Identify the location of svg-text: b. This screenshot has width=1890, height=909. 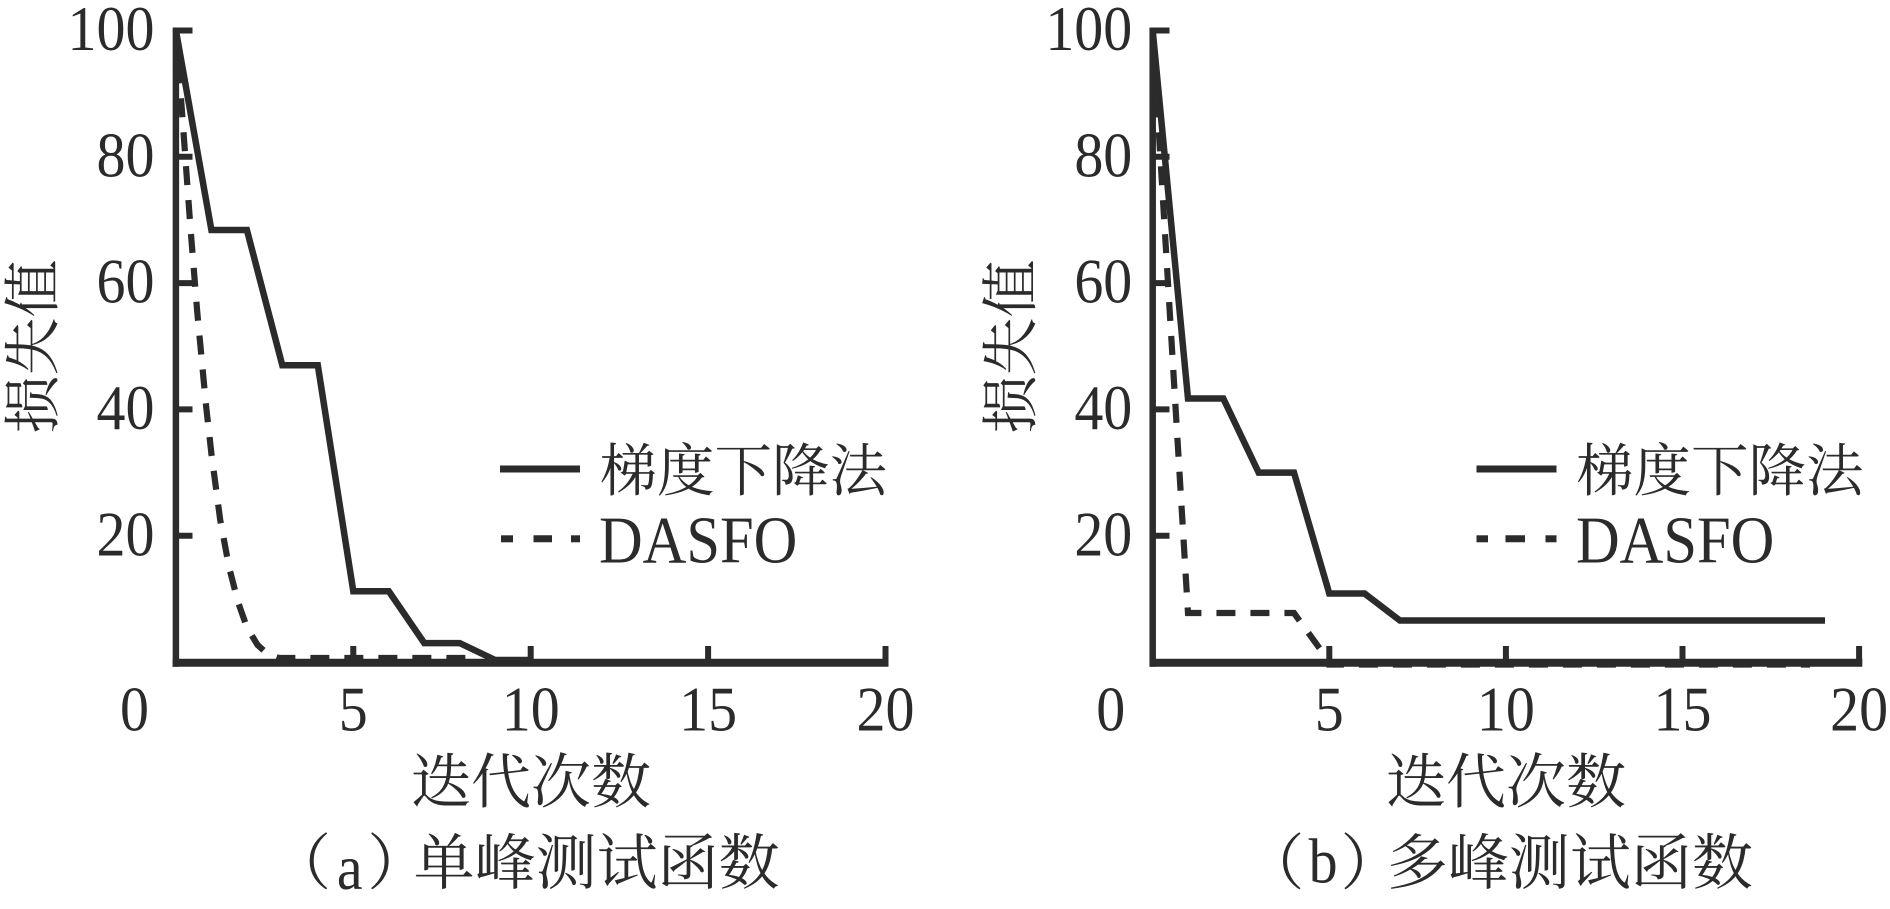
(1323, 862).